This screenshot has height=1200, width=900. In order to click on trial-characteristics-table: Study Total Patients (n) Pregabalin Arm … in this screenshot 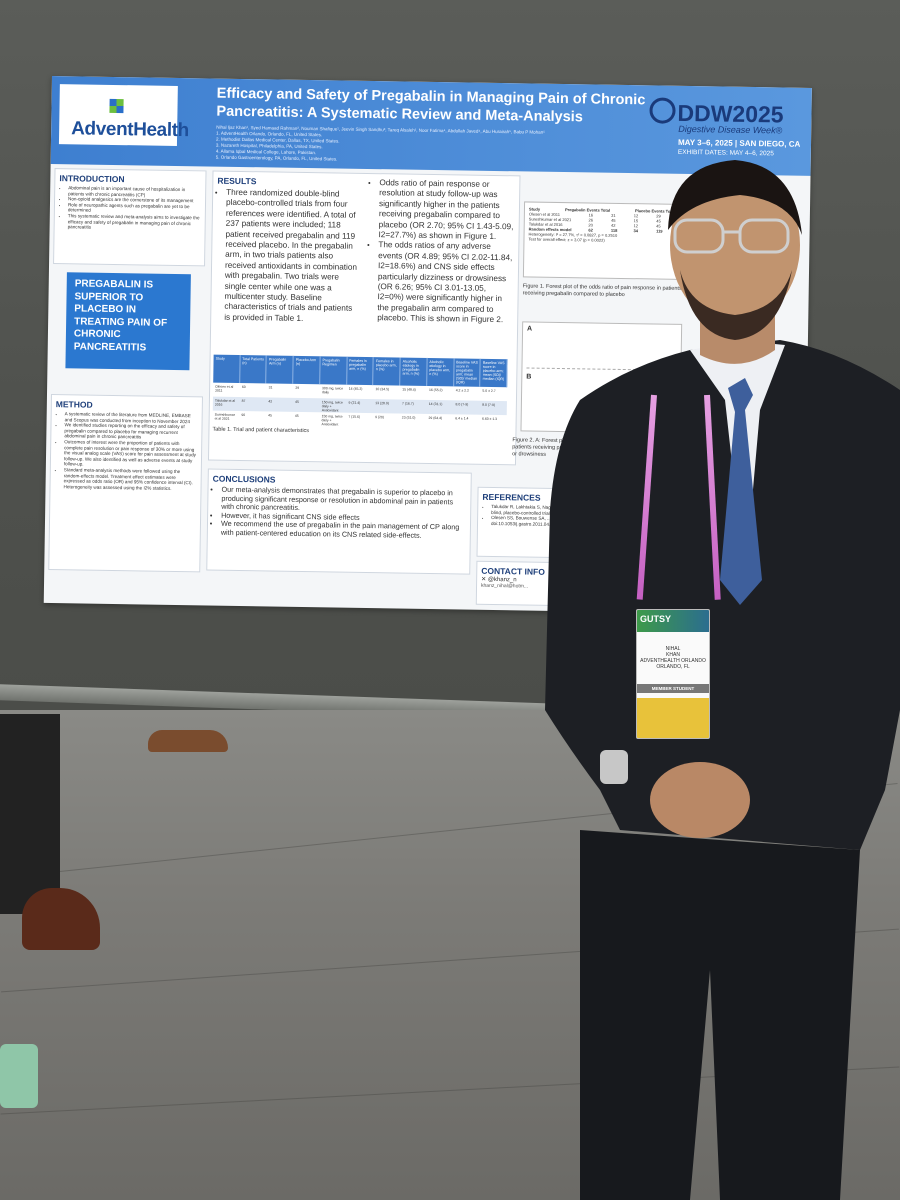, I will do `click(360, 396)`.